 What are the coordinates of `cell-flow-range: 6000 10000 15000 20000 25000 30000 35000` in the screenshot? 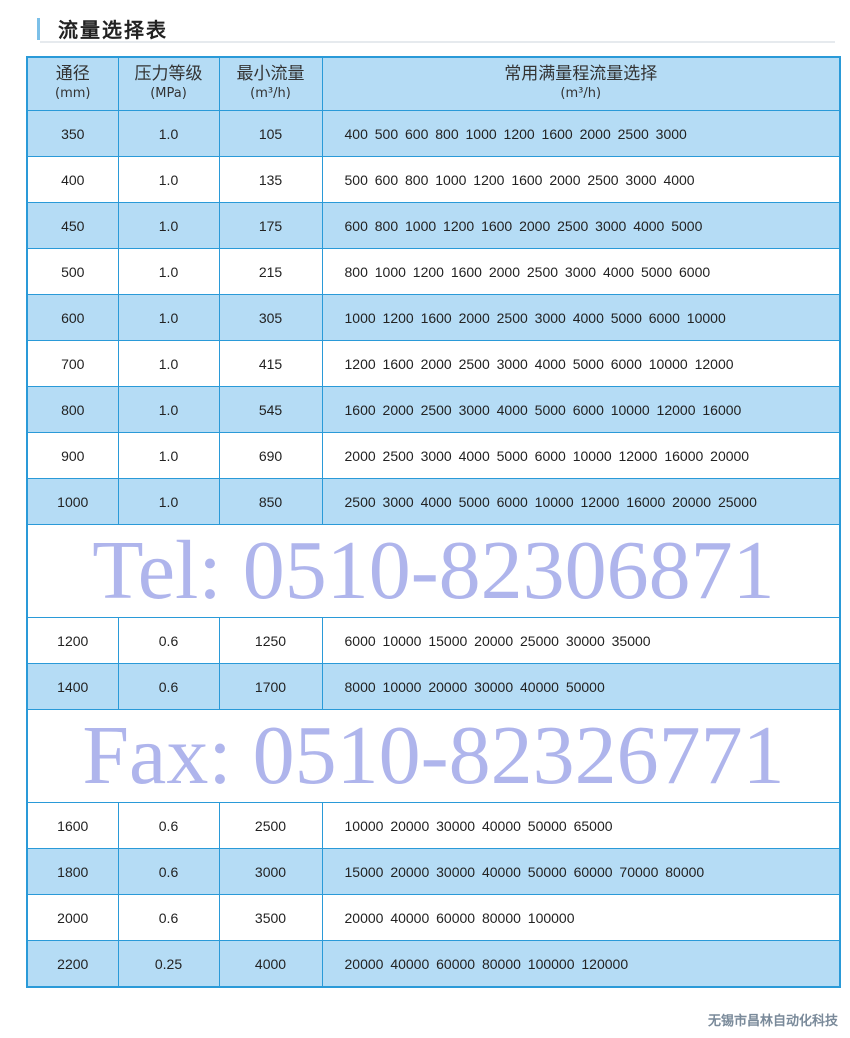 It's located at (581, 640).